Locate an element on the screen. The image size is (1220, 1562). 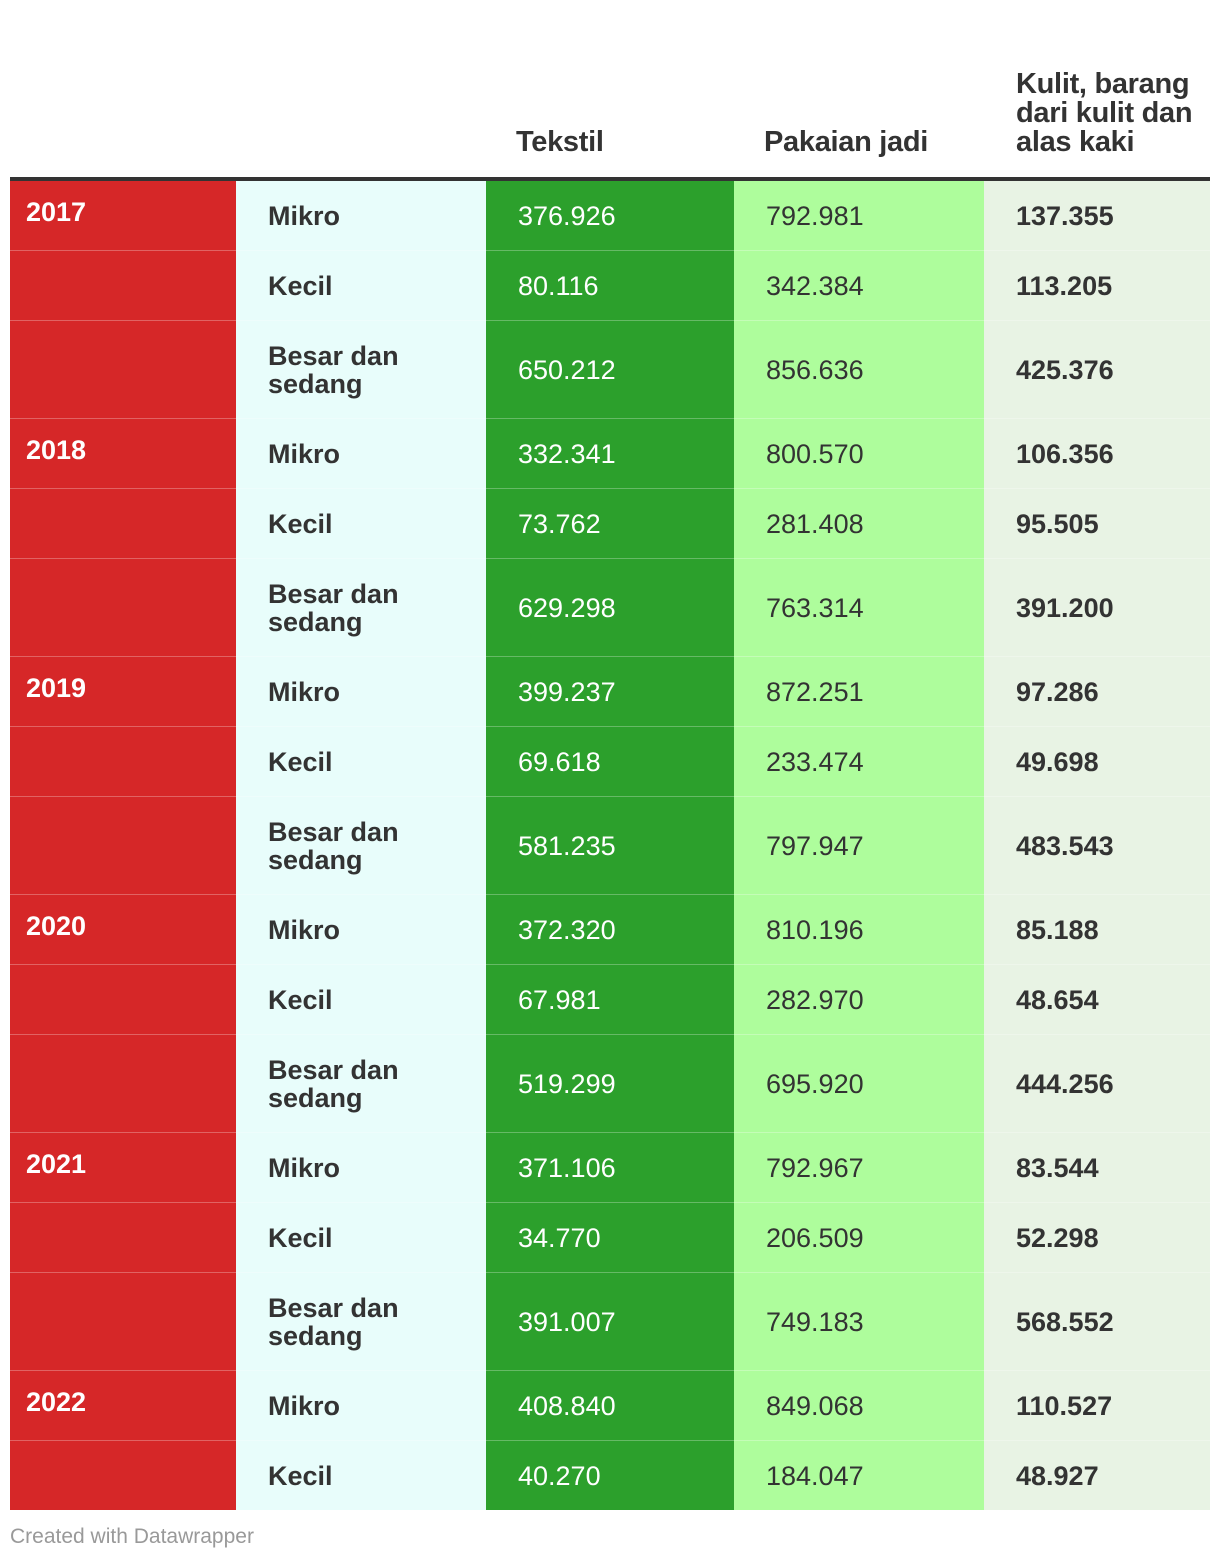
kulit-cell: 444.256 is located at coordinates (1097, 1083).